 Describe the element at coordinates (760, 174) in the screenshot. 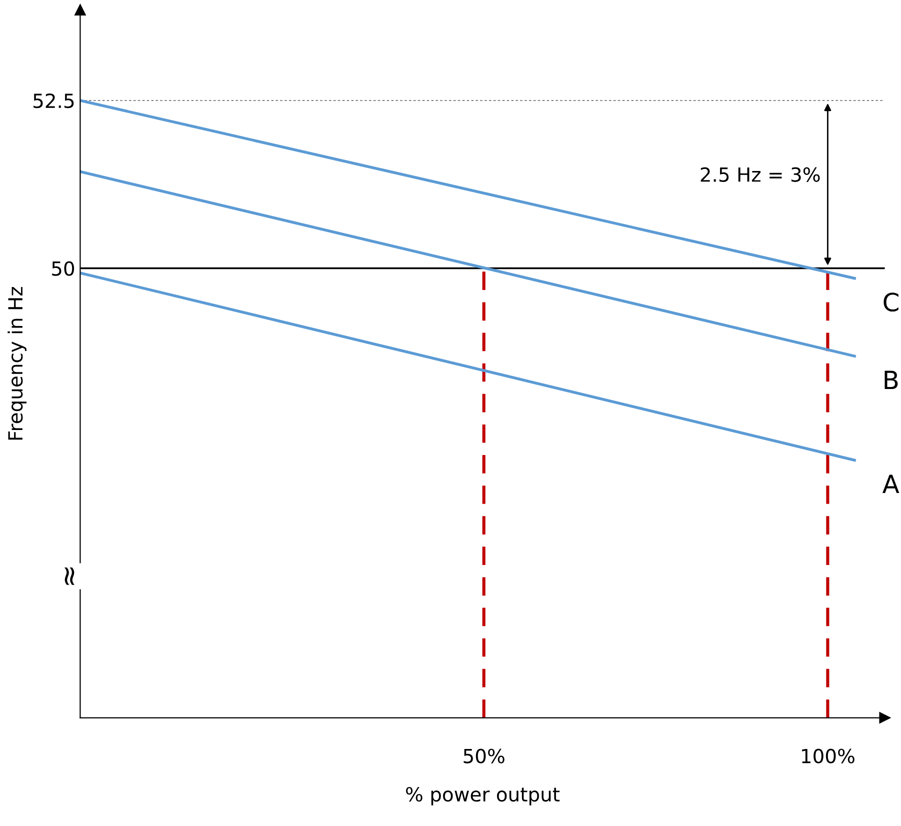

I see `annotation: 2.5 Hz = 3%` at that location.